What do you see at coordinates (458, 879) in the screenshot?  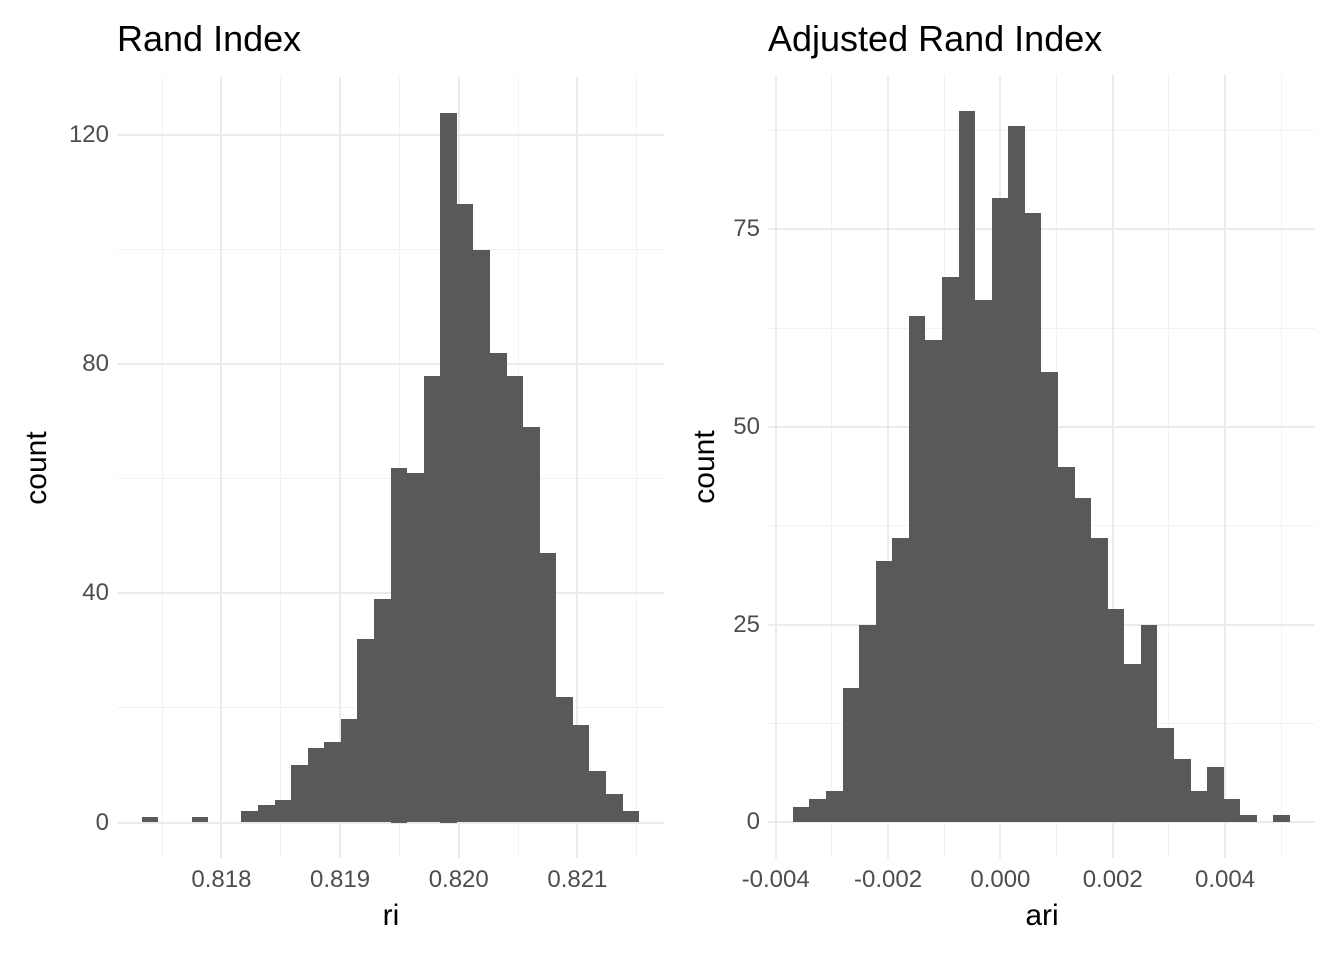 I see `x-axis-tick-label: 0.820` at bounding box center [458, 879].